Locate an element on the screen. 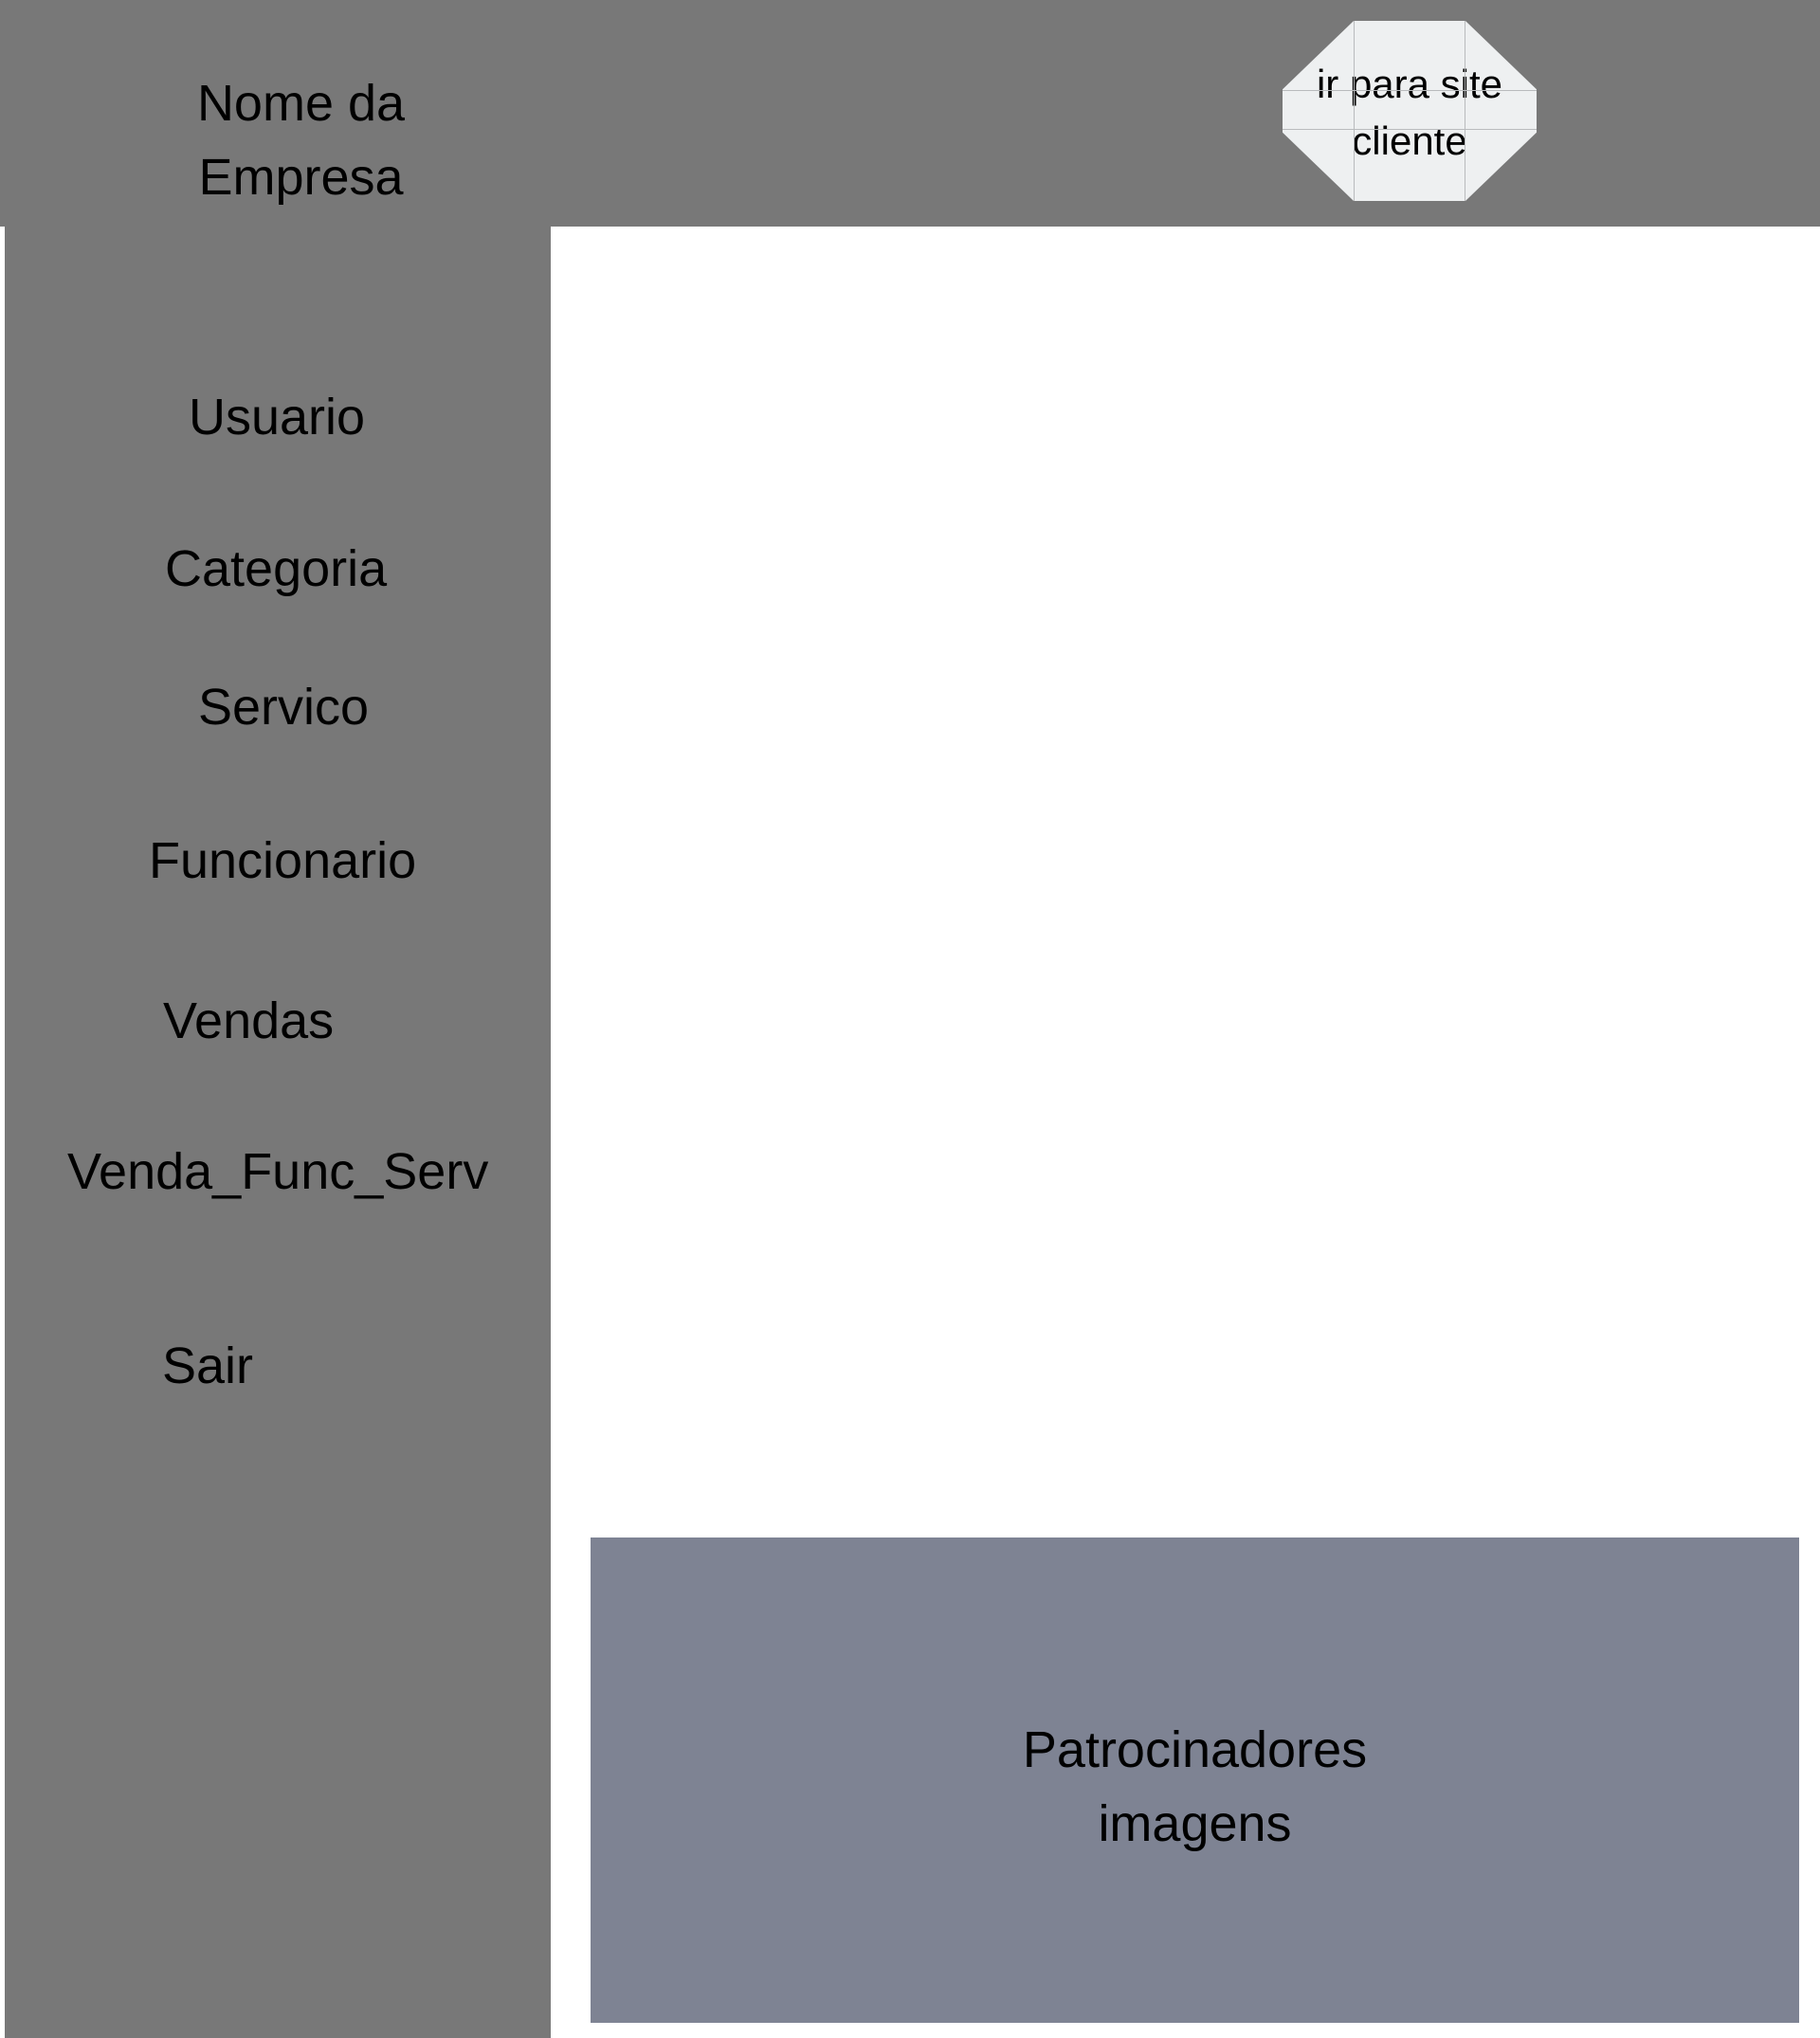  company-name: Nome da Empresa is located at coordinates (301, 140).